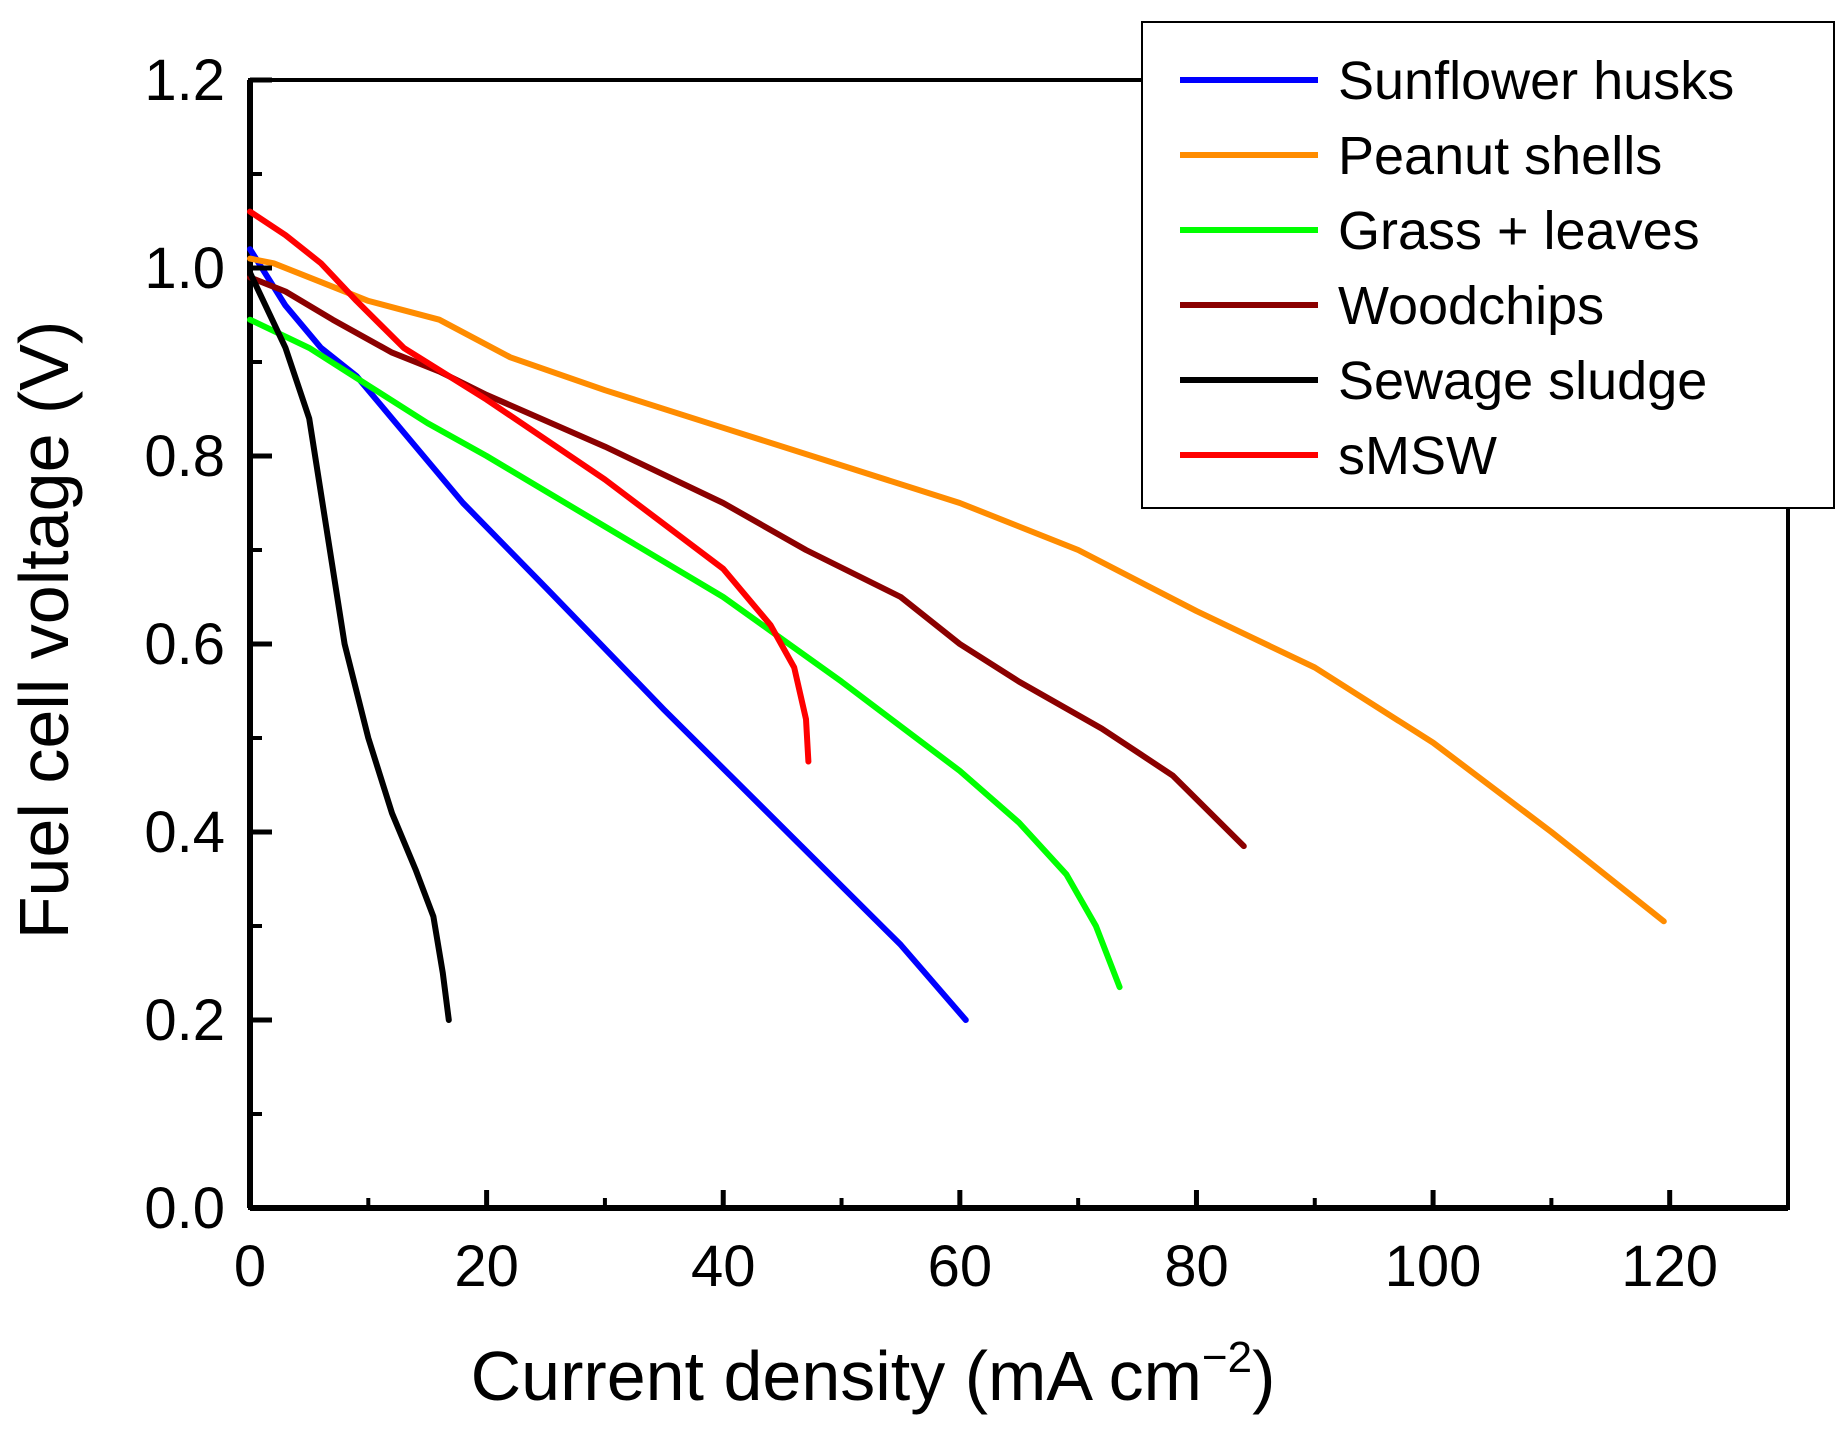 The image size is (1844, 1440). Describe the element at coordinates (1263, 1376) in the screenshot. I see `x-axis-title-close: )` at that location.